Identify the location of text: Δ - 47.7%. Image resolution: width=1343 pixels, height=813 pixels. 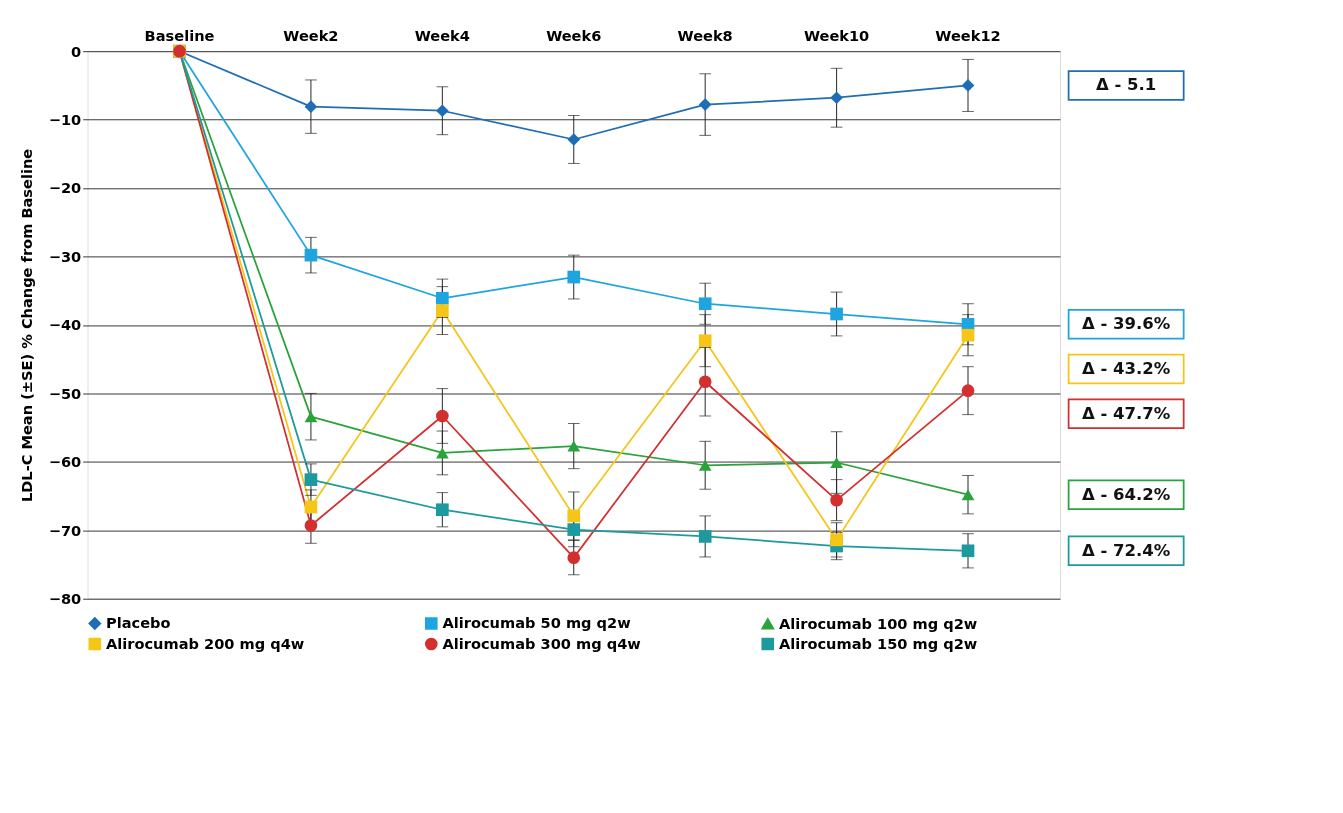
(1126, 413).